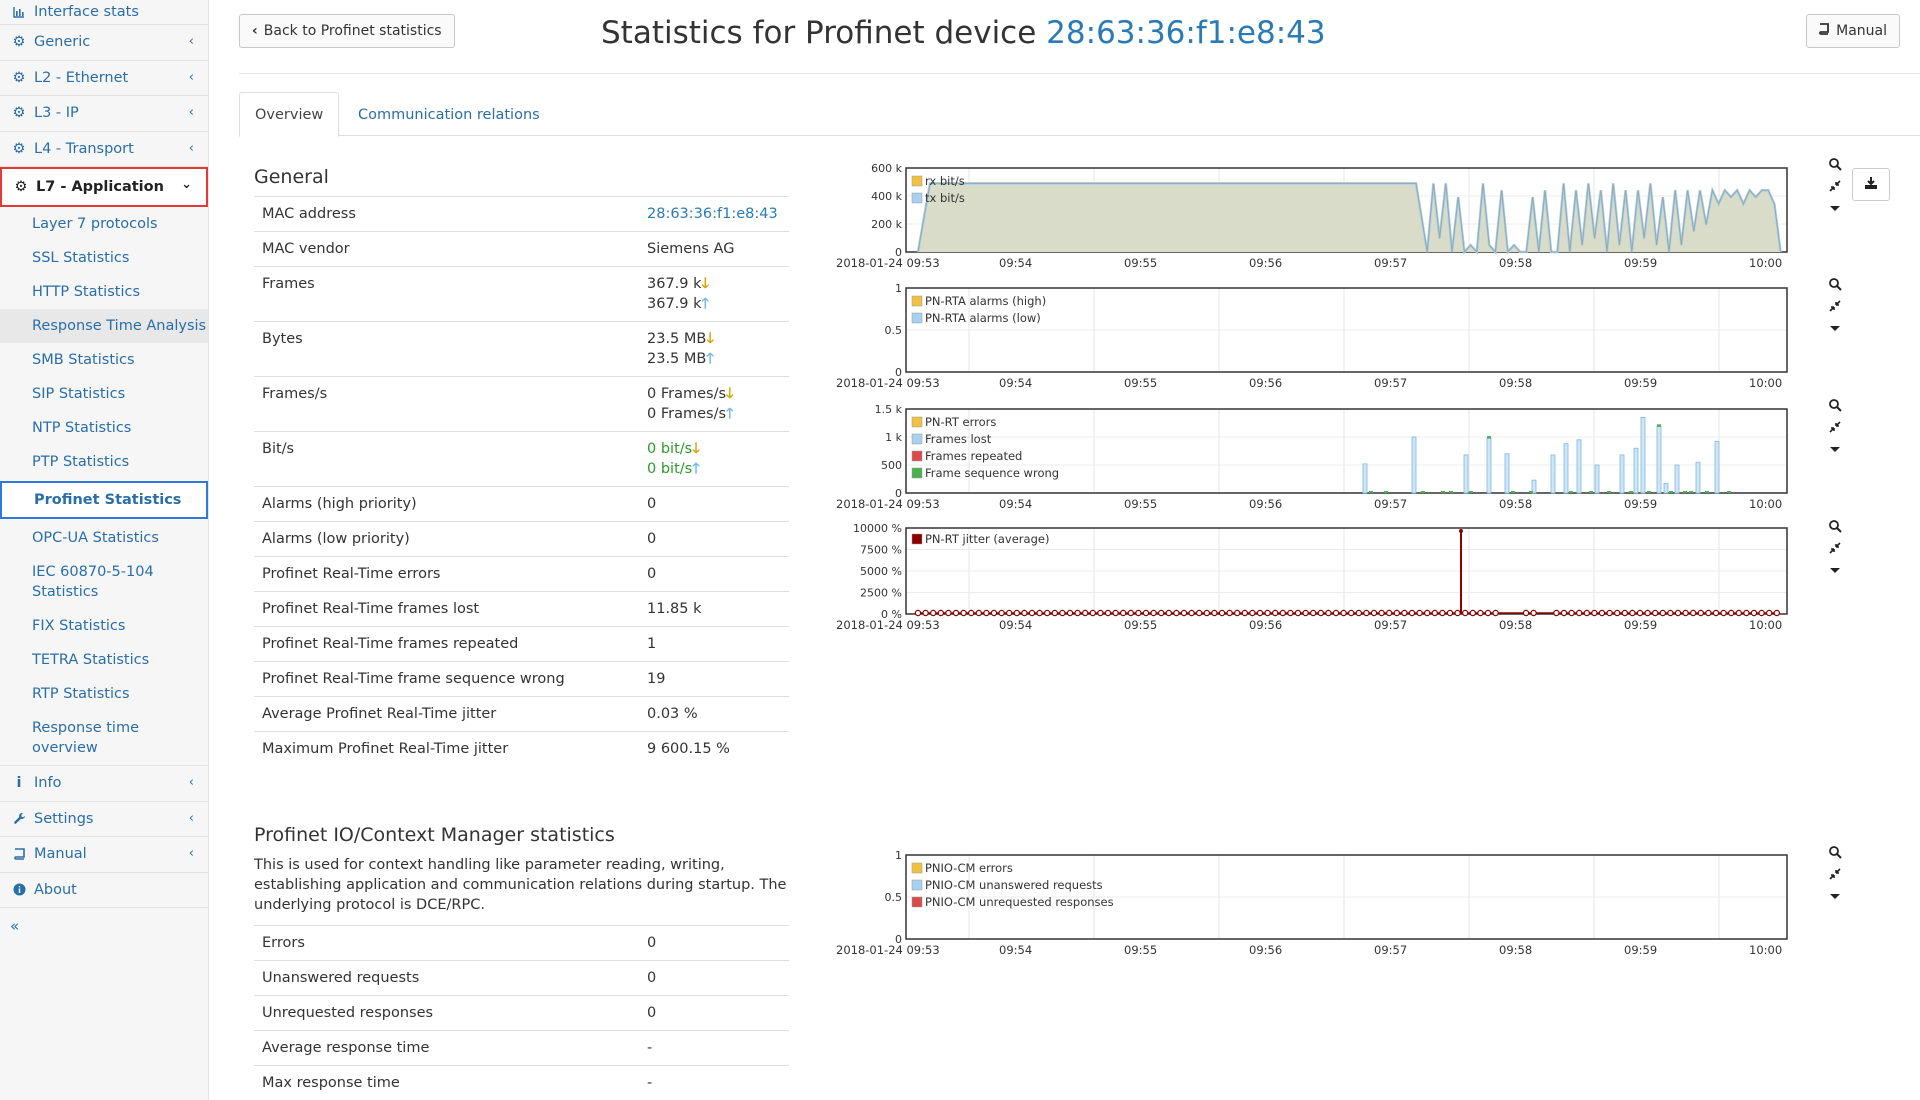 Image resolution: width=1920 pixels, height=1100 pixels. What do you see at coordinates (104, 187) in the screenshot?
I see `sidebar-group-l7-application: ⚙ L7 - Application ⌄` at bounding box center [104, 187].